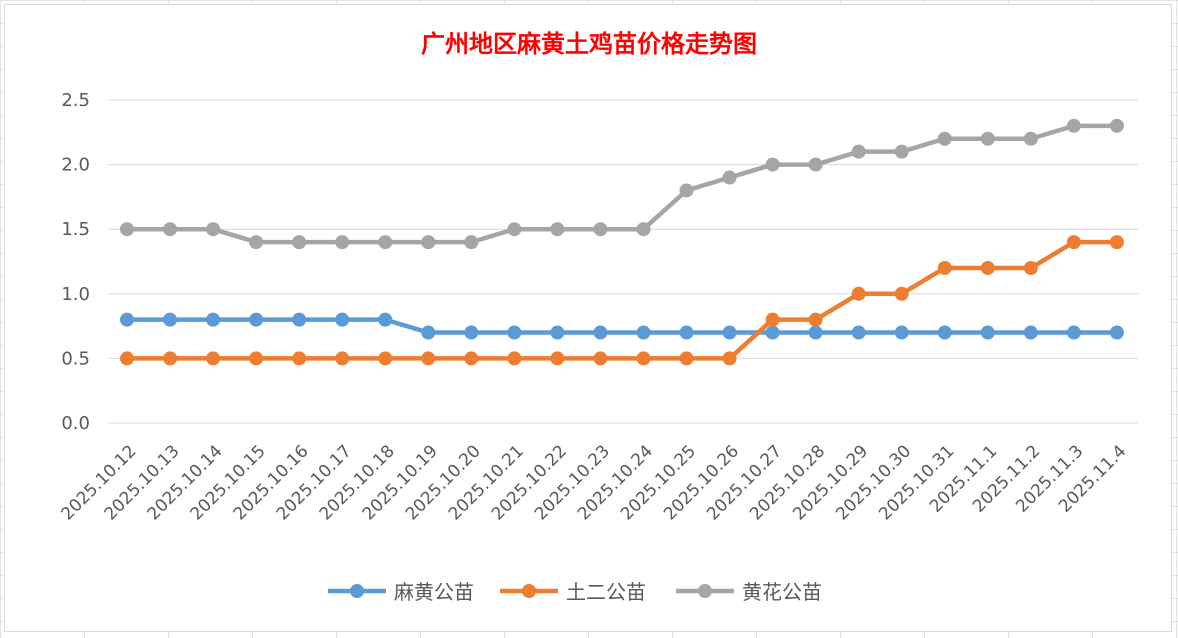 The width and height of the screenshot is (1178, 638). I want to click on legend-label: 土二公苗, so click(606, 592).